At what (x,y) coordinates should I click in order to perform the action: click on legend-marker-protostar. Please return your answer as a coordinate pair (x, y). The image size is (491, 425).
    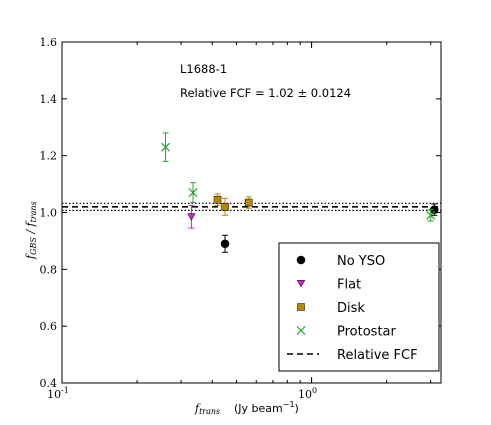
    Looking at the image, I should click on (301, 330).